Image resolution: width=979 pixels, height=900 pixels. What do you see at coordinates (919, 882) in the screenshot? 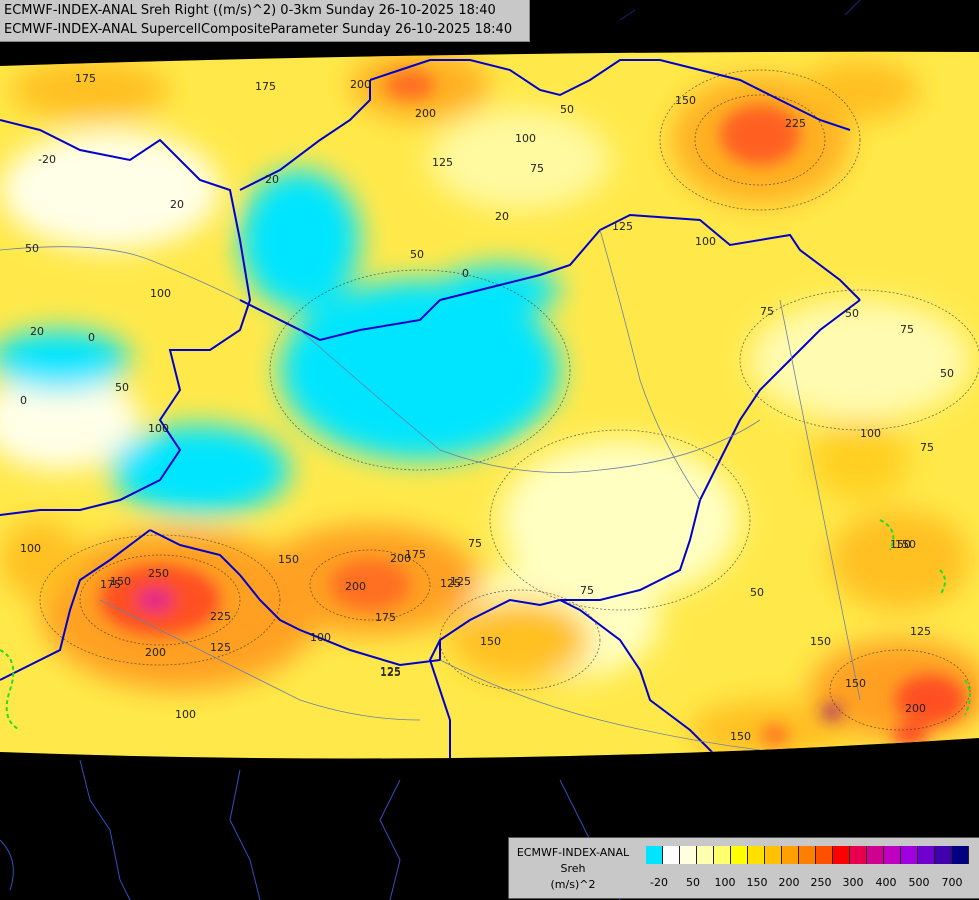
I see `legend-tick: 500` at bounding box center [919, 882].